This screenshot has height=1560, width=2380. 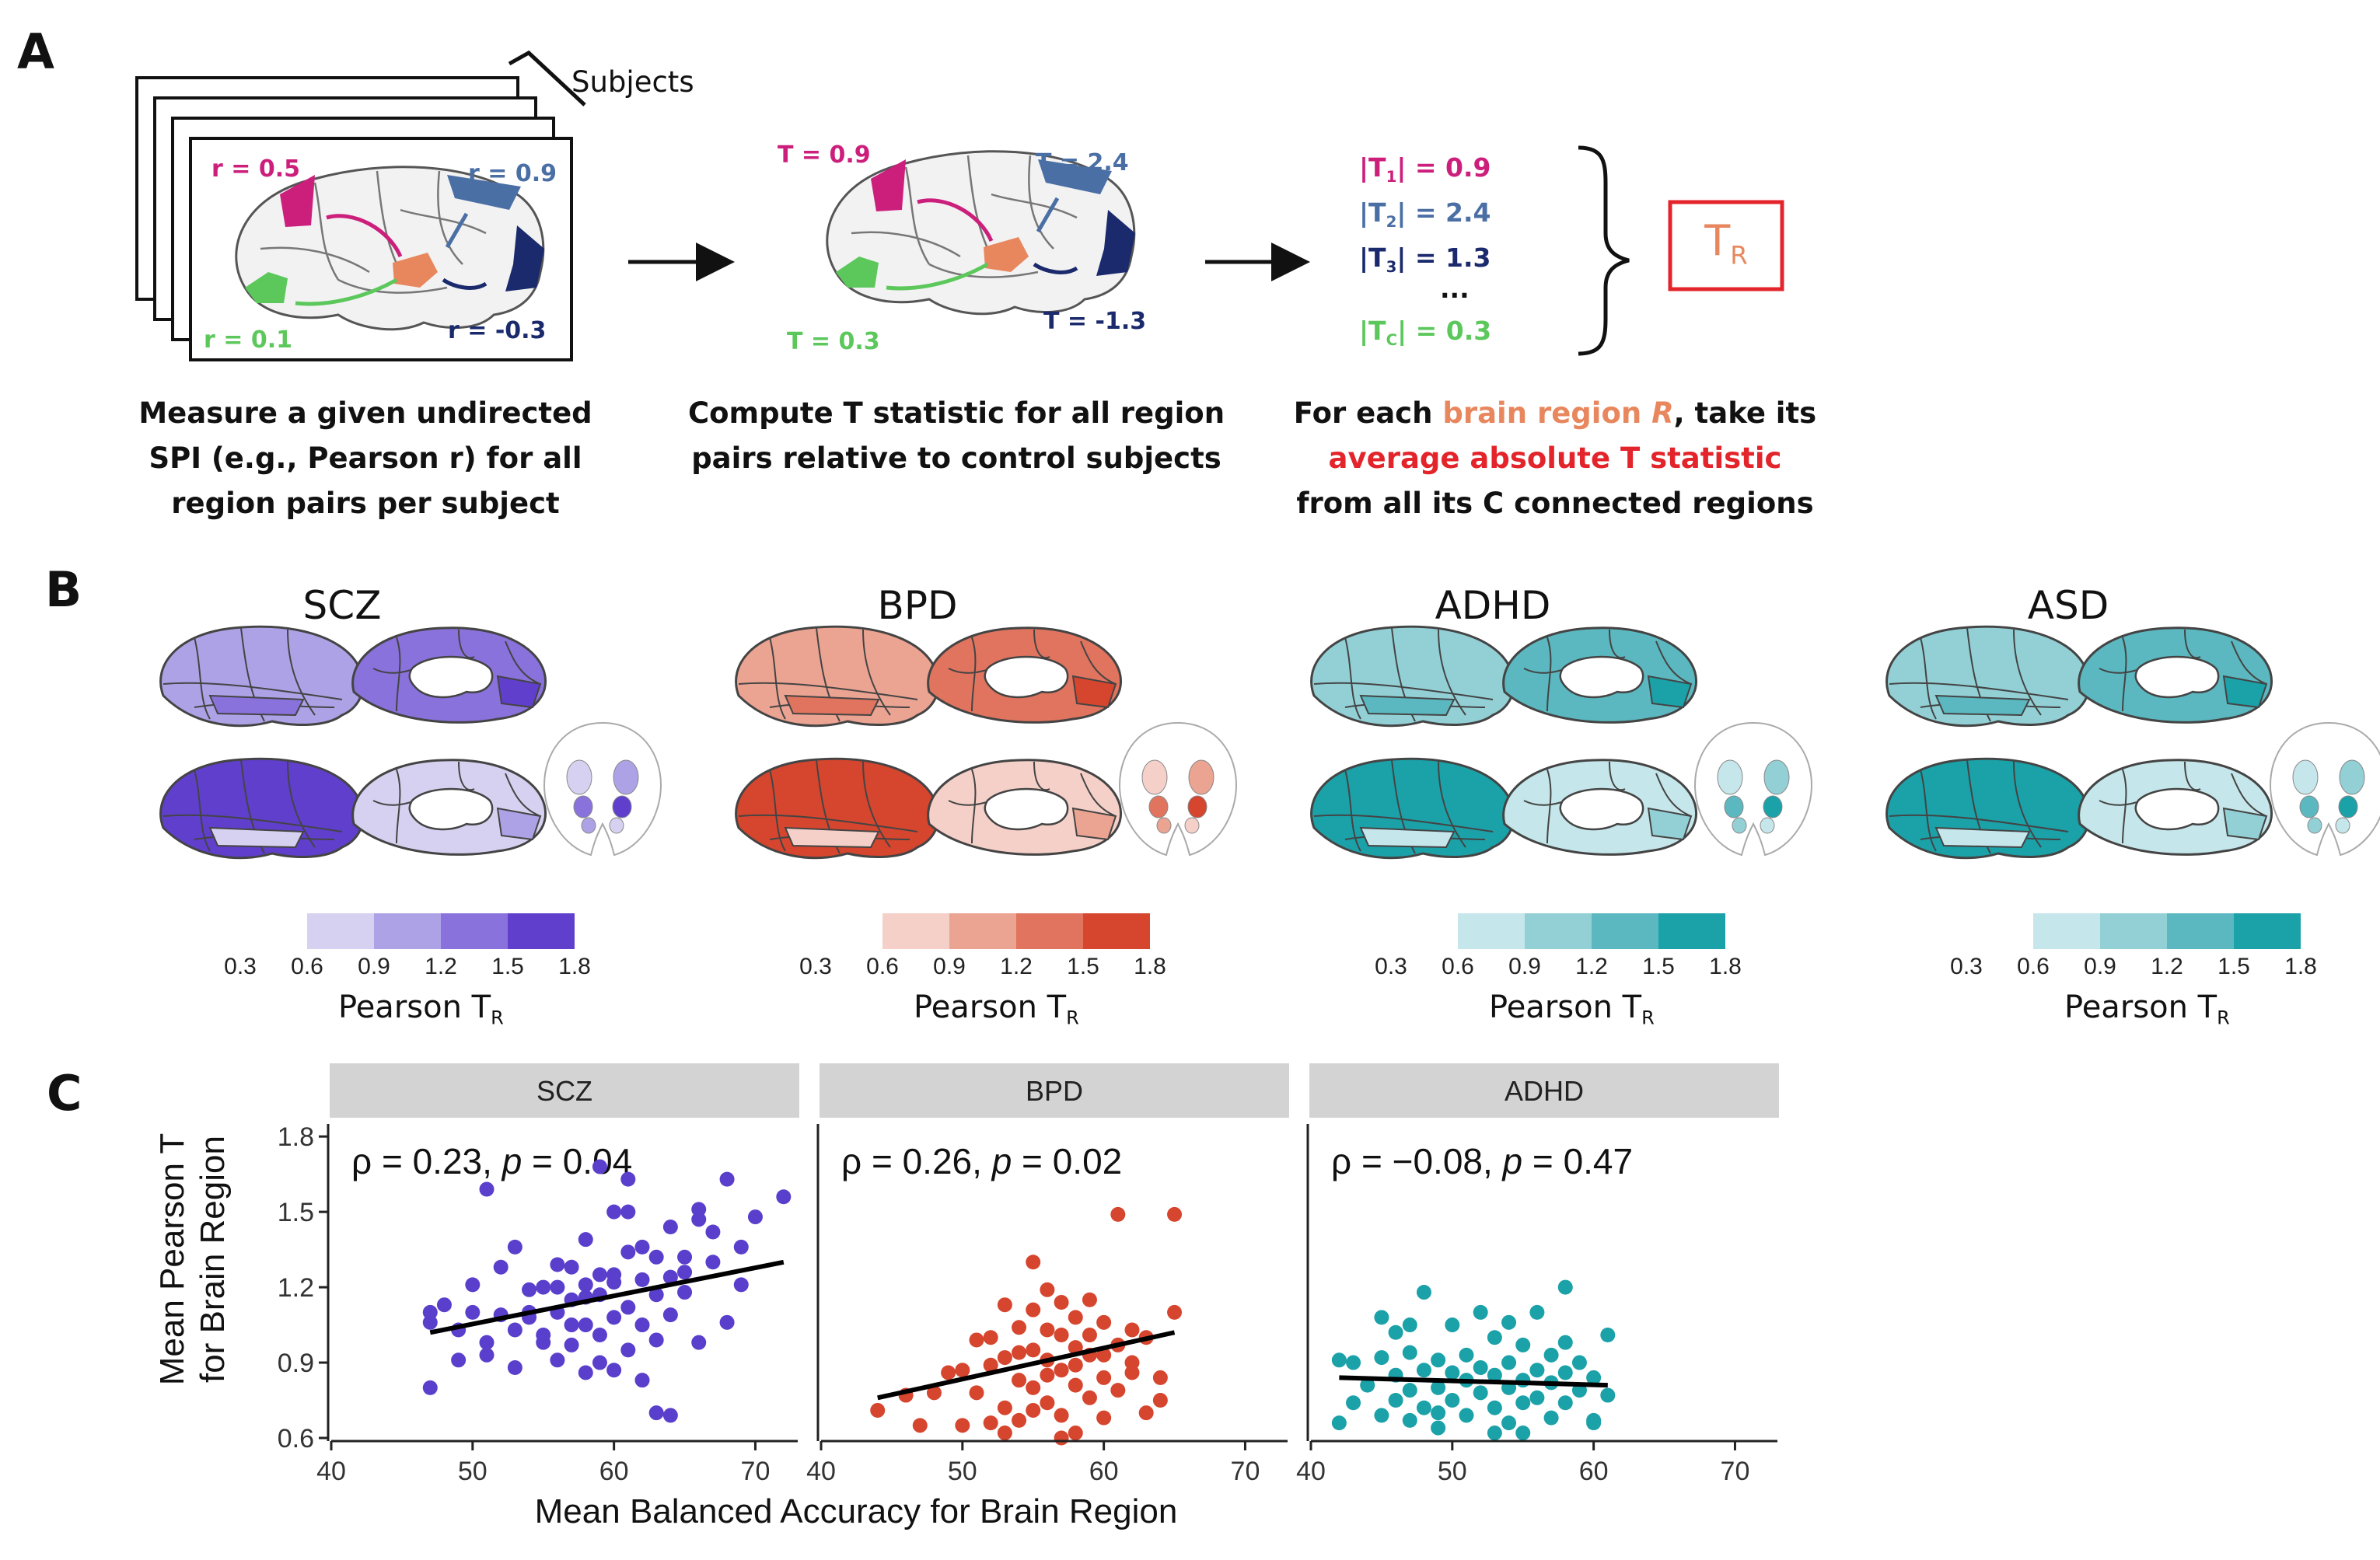 I want to click on y-tick-label: 1.2, so click(x=296, y=1288).